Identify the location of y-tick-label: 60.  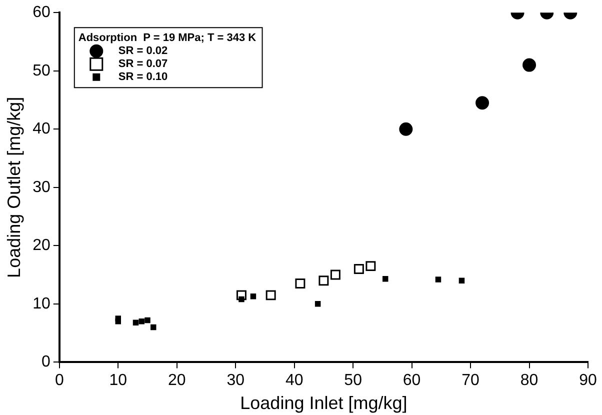
(41, 13).